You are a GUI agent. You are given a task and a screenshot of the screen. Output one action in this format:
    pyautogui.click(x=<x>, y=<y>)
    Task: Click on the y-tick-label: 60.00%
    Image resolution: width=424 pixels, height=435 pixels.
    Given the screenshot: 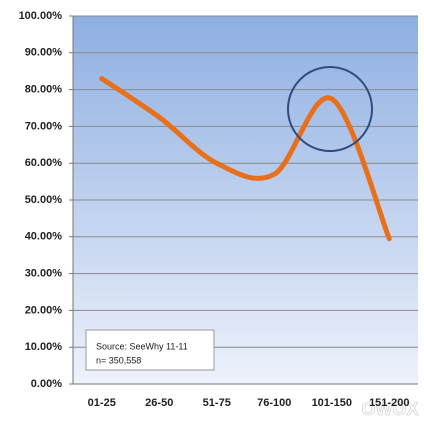 What is the action you would take?
    pyautogui.click(x=44, y=163)
    